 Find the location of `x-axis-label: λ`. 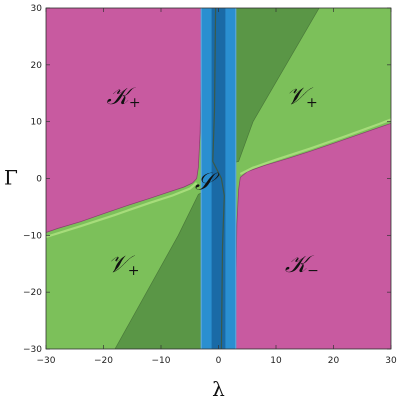

x-axis-label: λ is located at coordinates (218, 389).